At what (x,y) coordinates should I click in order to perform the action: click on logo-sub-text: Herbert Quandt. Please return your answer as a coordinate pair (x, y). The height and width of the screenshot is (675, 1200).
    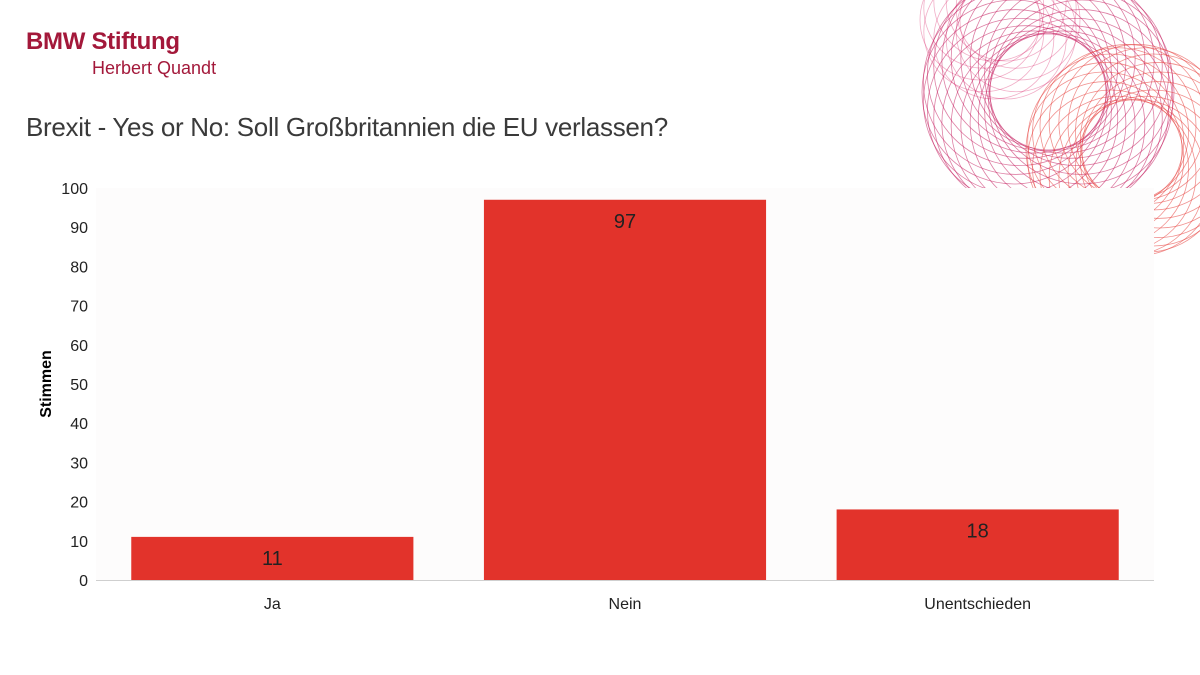
    Looking at the image, I should click on (154, 68).